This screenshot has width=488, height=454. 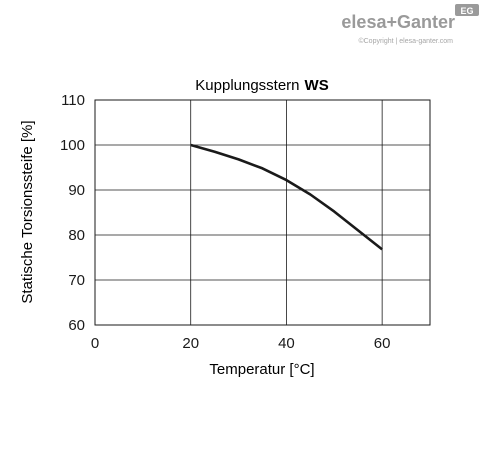 I want to click on y-tick-label: 70, so click(x=76, y=280).